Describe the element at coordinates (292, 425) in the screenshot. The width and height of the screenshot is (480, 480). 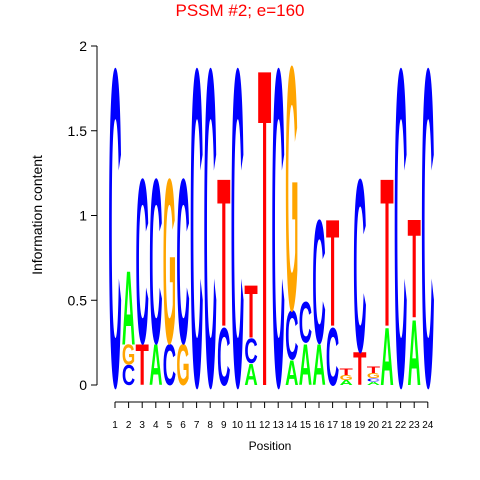
I see `x-tick-label: 14` at that location.